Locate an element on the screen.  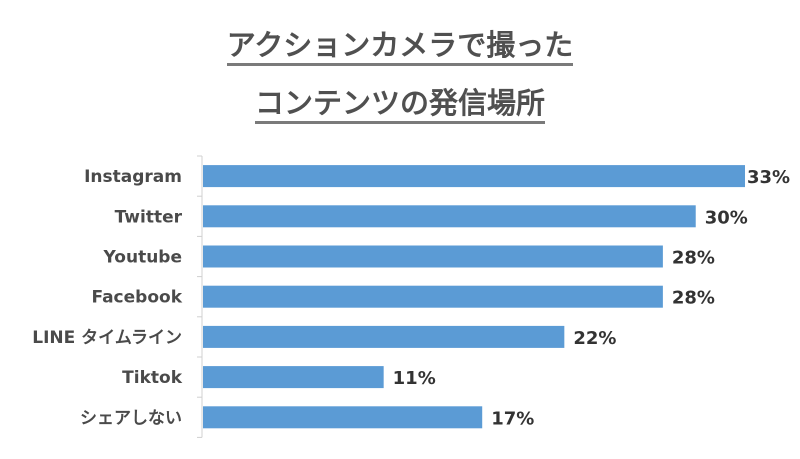
category-label: LINE タイムライン is located at coordinates (107, 338).